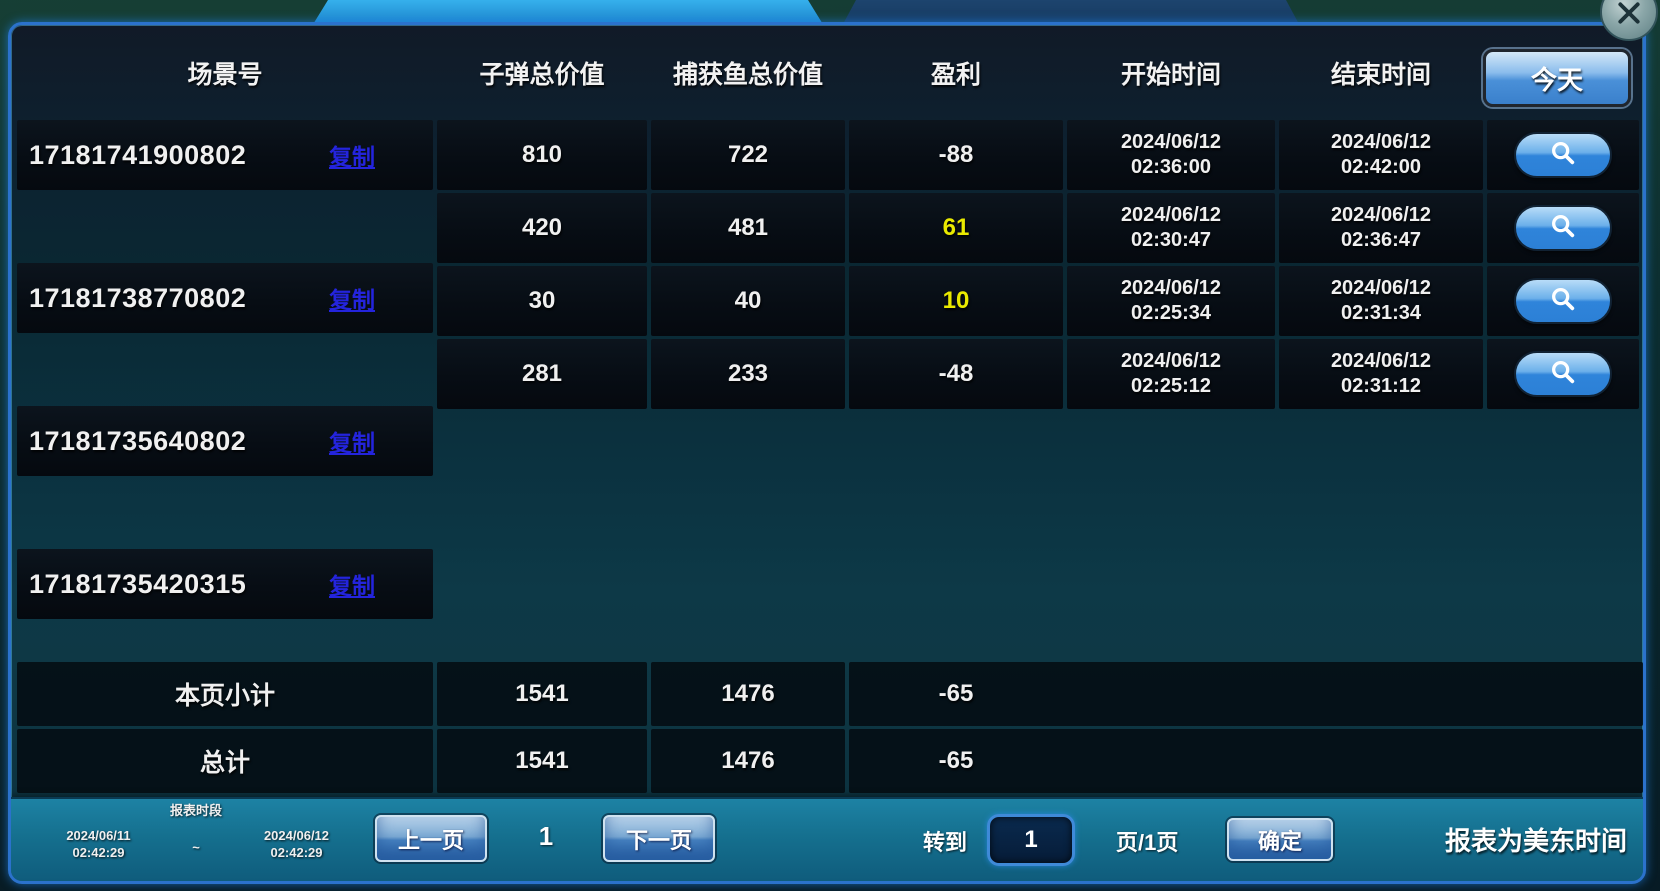  What do you see at coordinates (945, 842) in the screenshot?
I see `goto-page-label: 转到` at bounding box center [945, 842].